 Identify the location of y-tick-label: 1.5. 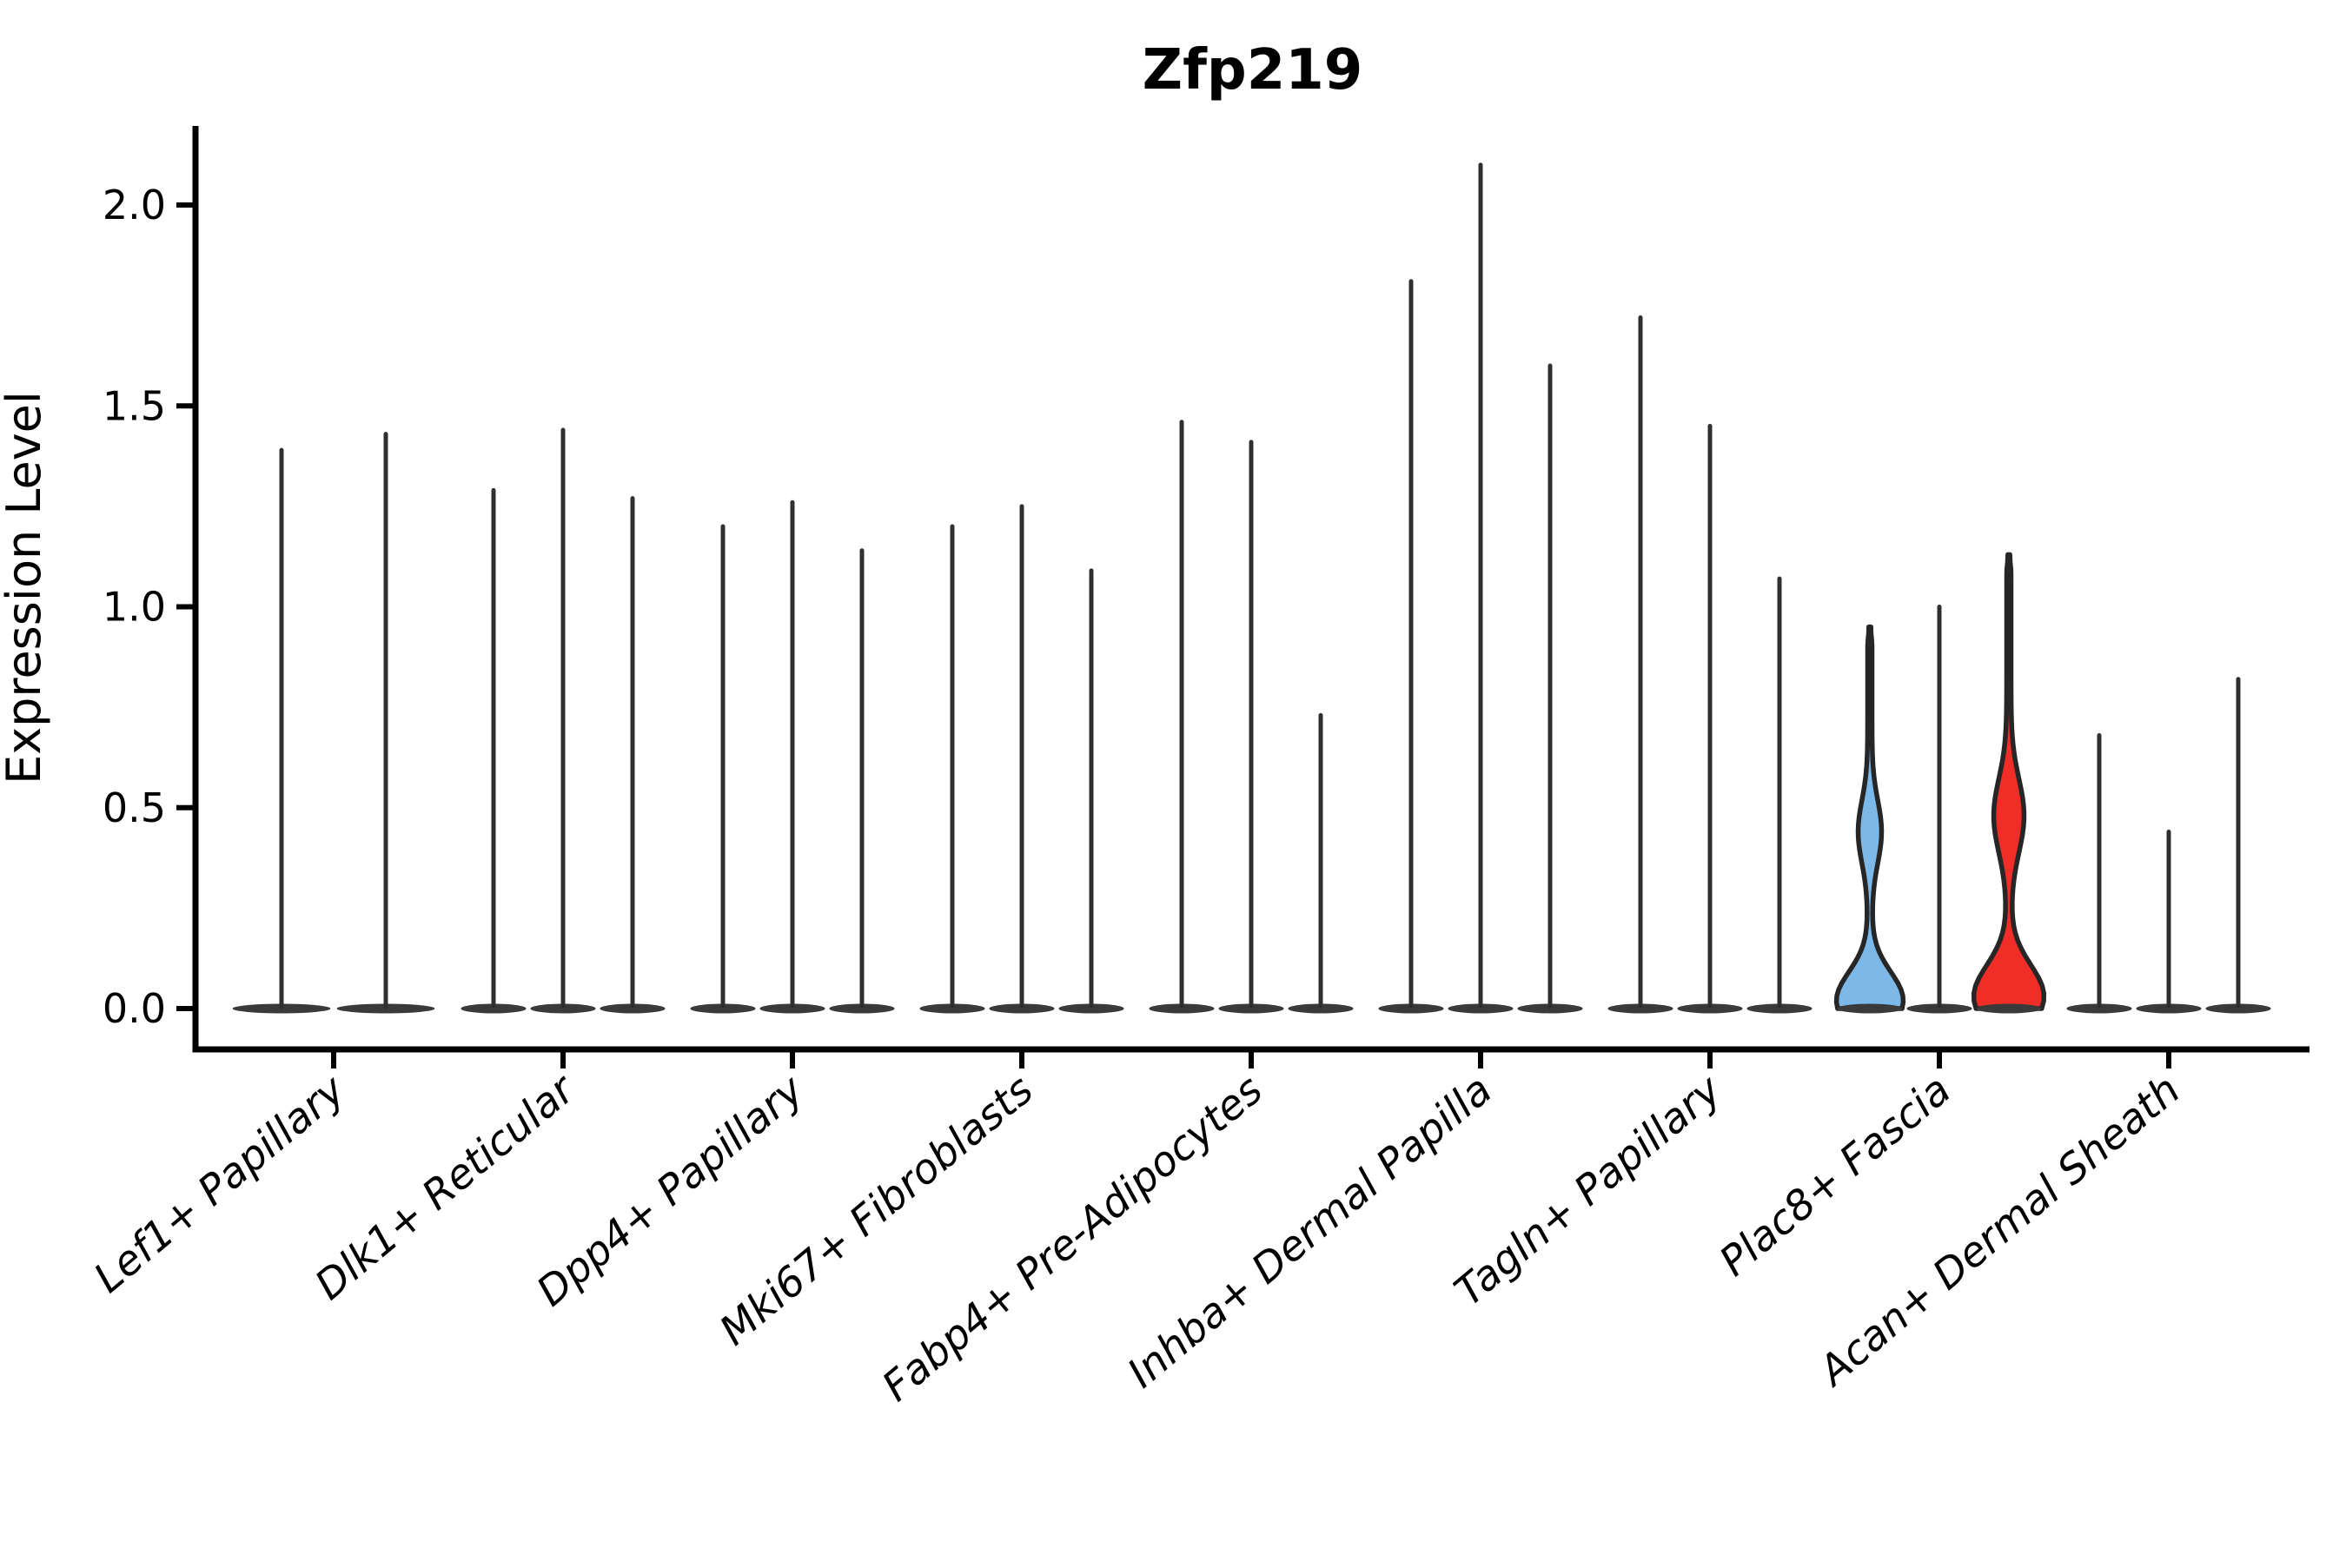
(134, 405).